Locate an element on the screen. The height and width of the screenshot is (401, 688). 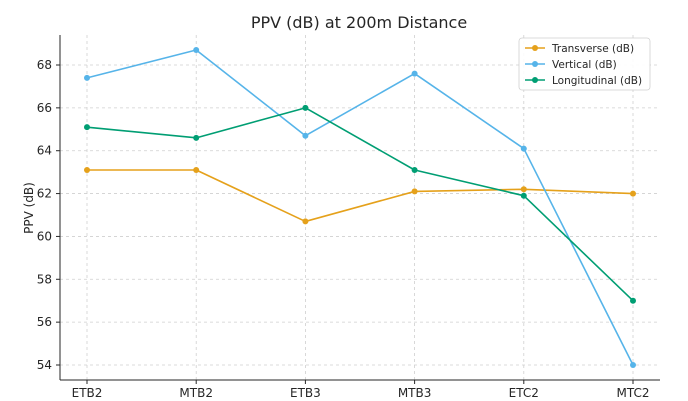
data-point-transverse-db-MTC2 is located at coordinates (633, 193).